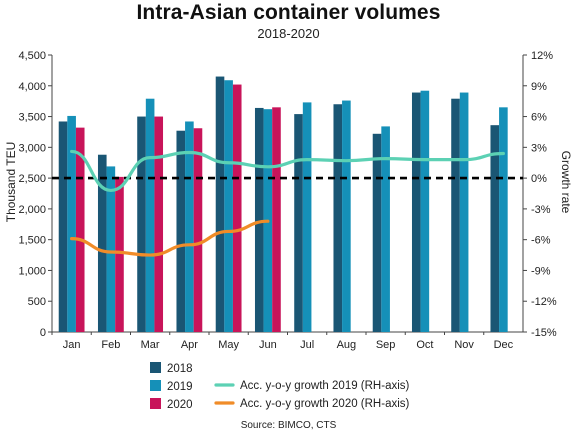  I want to click on y-tick-label: 2,500, so click(32, 179).